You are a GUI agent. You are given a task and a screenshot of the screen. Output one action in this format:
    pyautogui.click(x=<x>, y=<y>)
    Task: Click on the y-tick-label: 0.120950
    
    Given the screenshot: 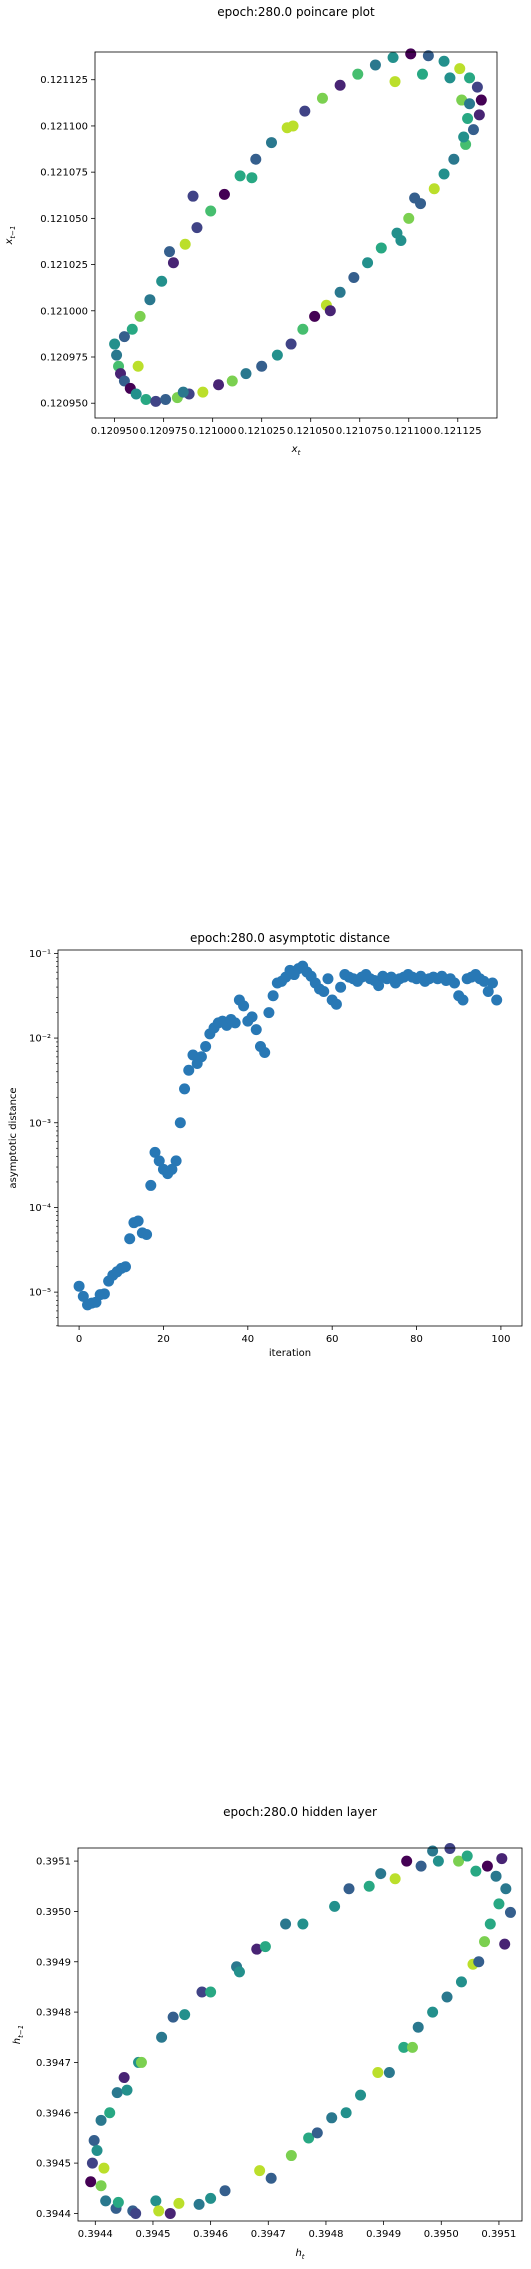 What is the action you would take?
    pyautogui.click(x=64, y=404)
    